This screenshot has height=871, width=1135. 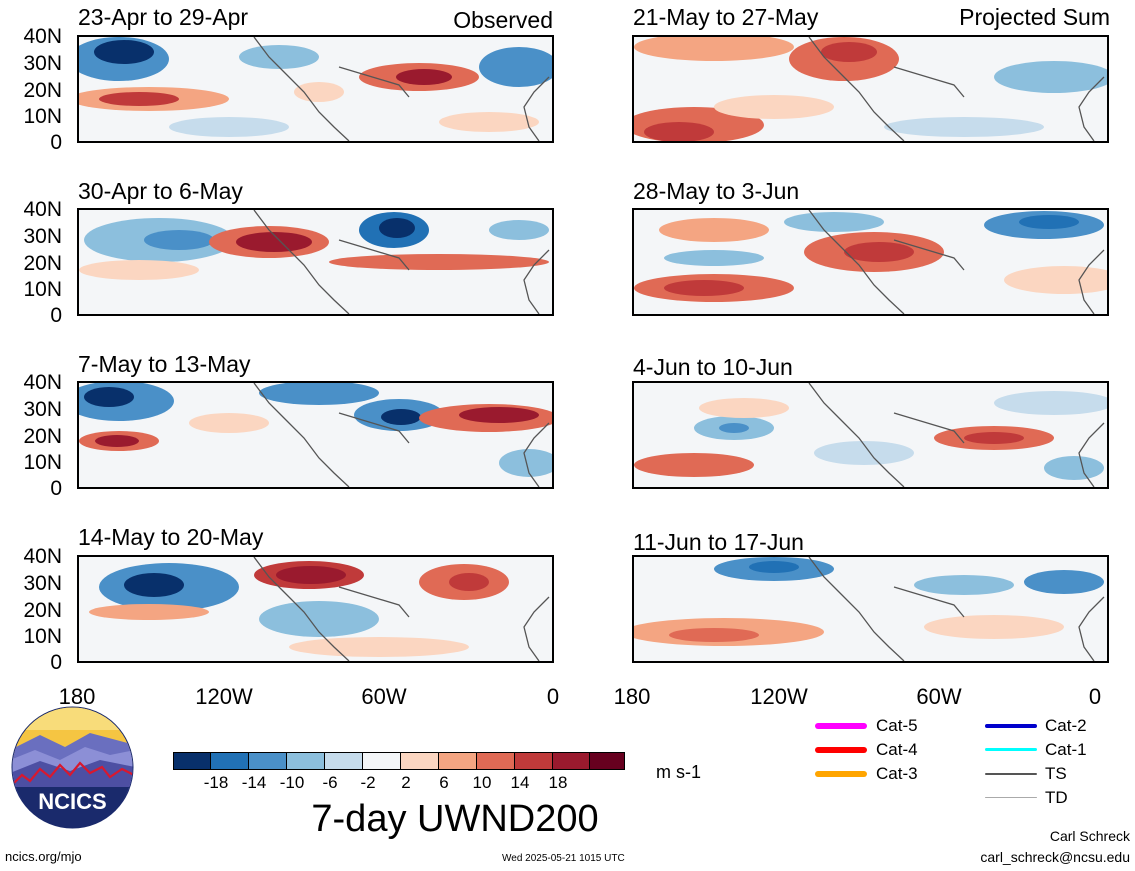 What do you see at coordinates (716, 191) in the screenshot?
I see `panel-title: 28-May to 3-Jun` at bounding box center [716, 191].